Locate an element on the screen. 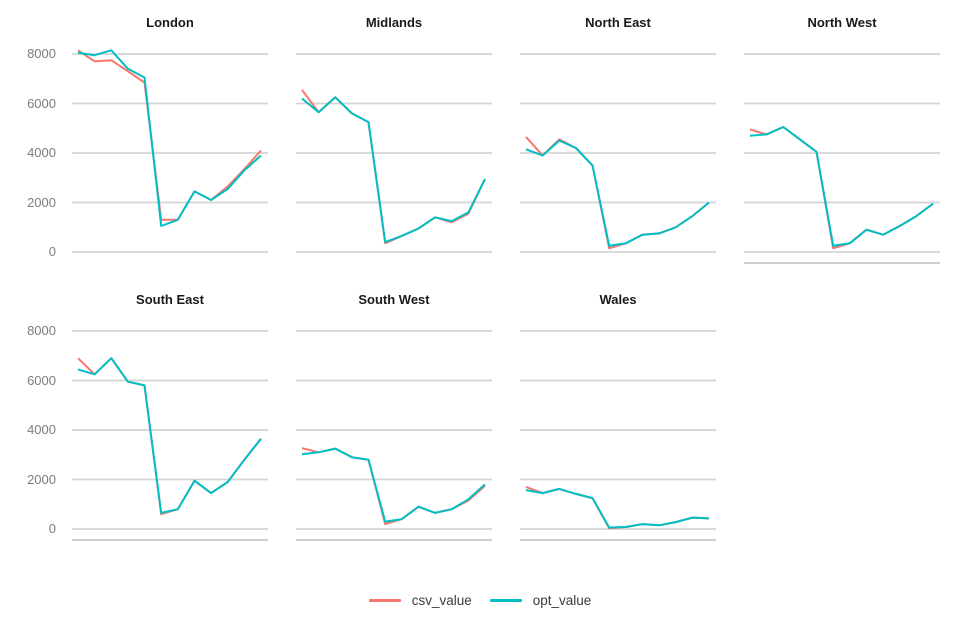 Image resolution: width=960 pixels, height=640 pixels. line-opt_value-south-west is located at coordinates (393, 485).